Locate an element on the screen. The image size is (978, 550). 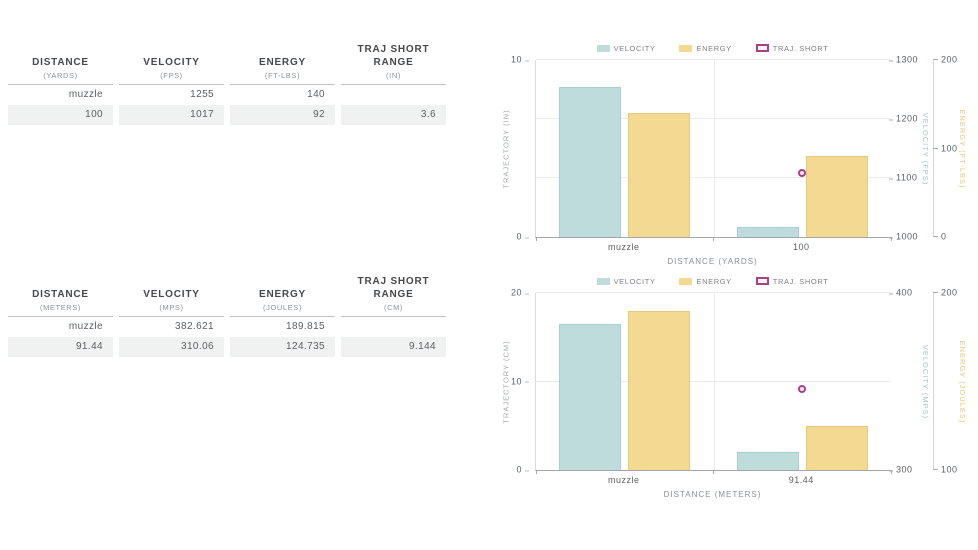
velocity-tick-label: 300 is located at coordinates (901, 469).